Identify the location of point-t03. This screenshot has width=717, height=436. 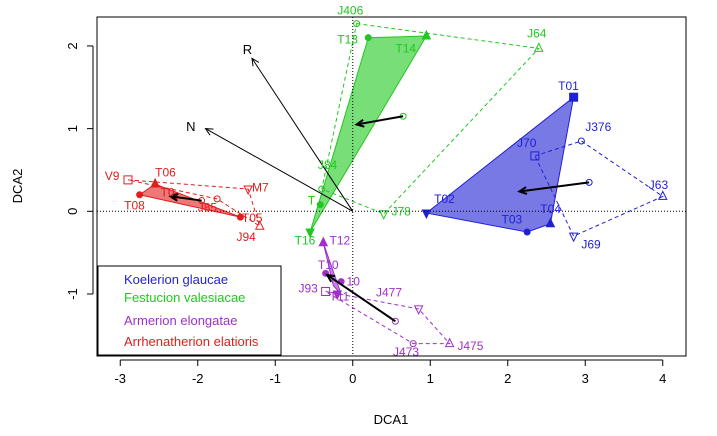
(527, 232).